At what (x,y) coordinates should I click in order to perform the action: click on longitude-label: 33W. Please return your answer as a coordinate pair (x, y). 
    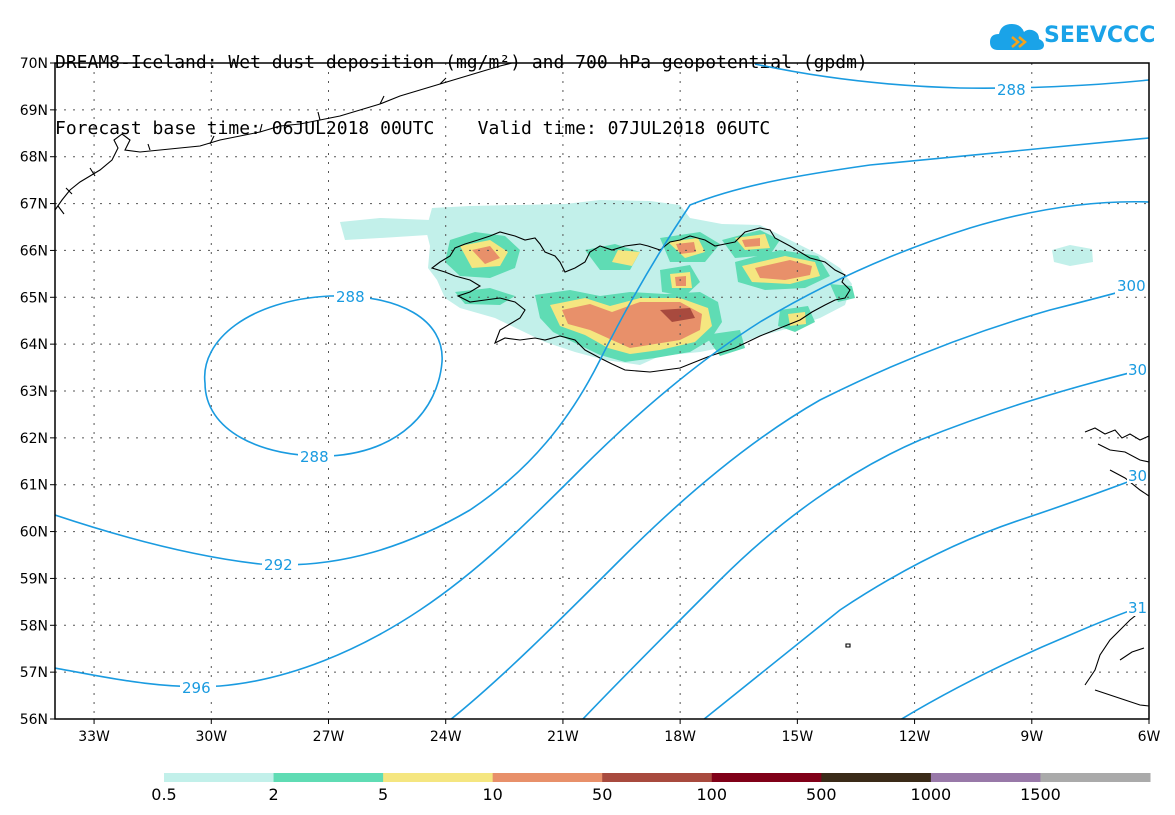
    Looking at the image, I should click on (94, 737).